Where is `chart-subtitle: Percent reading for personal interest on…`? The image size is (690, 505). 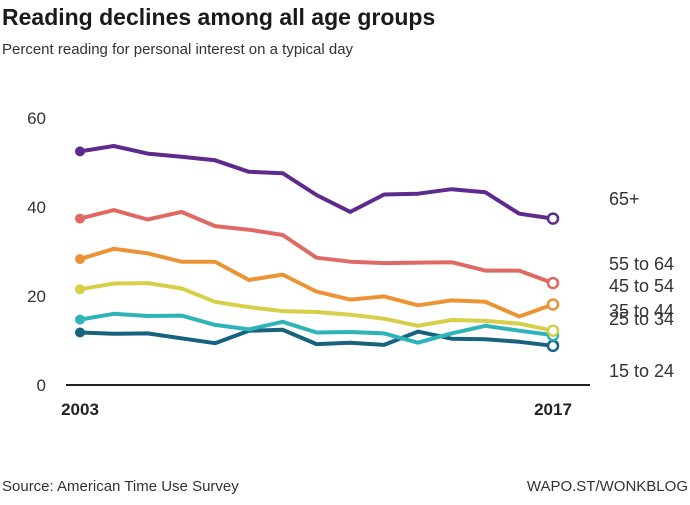 chart-subtitle: Percent reading for personal interest on… is located at coordinates (178, 49).